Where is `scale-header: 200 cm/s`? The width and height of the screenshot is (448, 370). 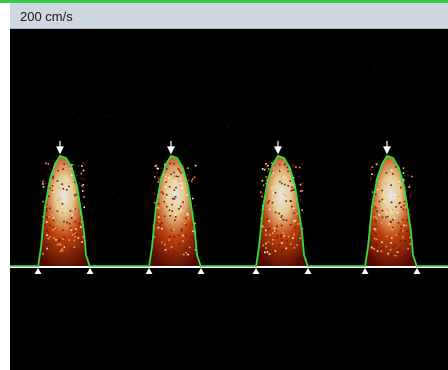 scale-header: 200 cm/s is located at coordinates (229, 16).